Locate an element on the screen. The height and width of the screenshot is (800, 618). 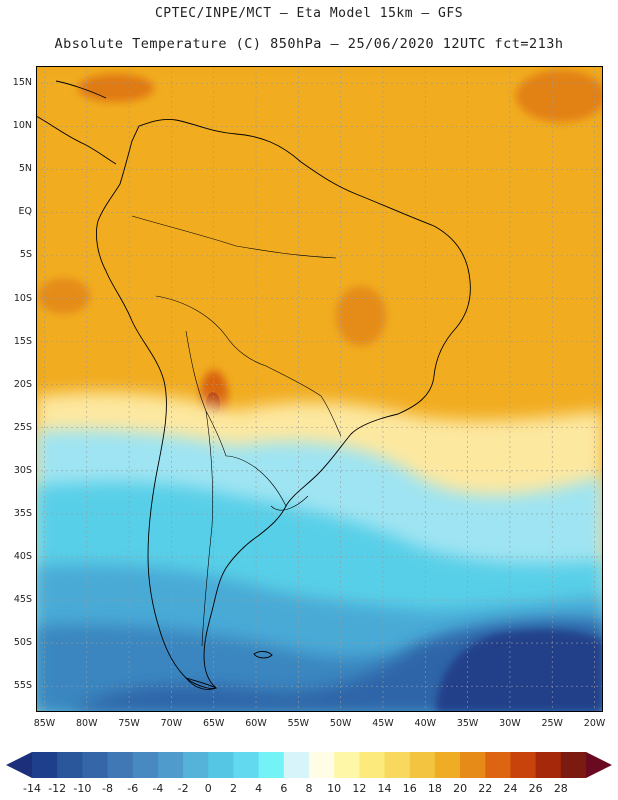
longitude-label: 65W is located at coordinates (213, 723).